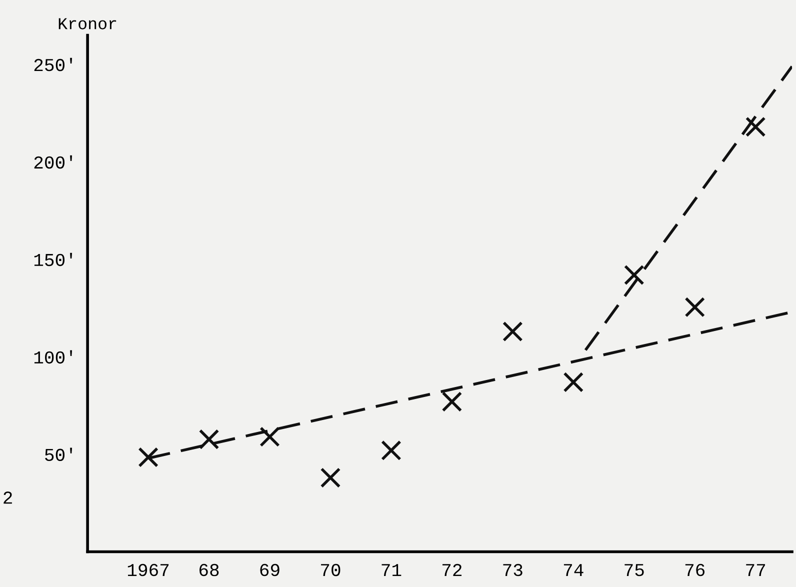 This screenshot has width=796, height=587. What do you see at coordinates (452, 570) in the screenshot?
I see `x-tick-label: 72` at bounding box center [452, 570].